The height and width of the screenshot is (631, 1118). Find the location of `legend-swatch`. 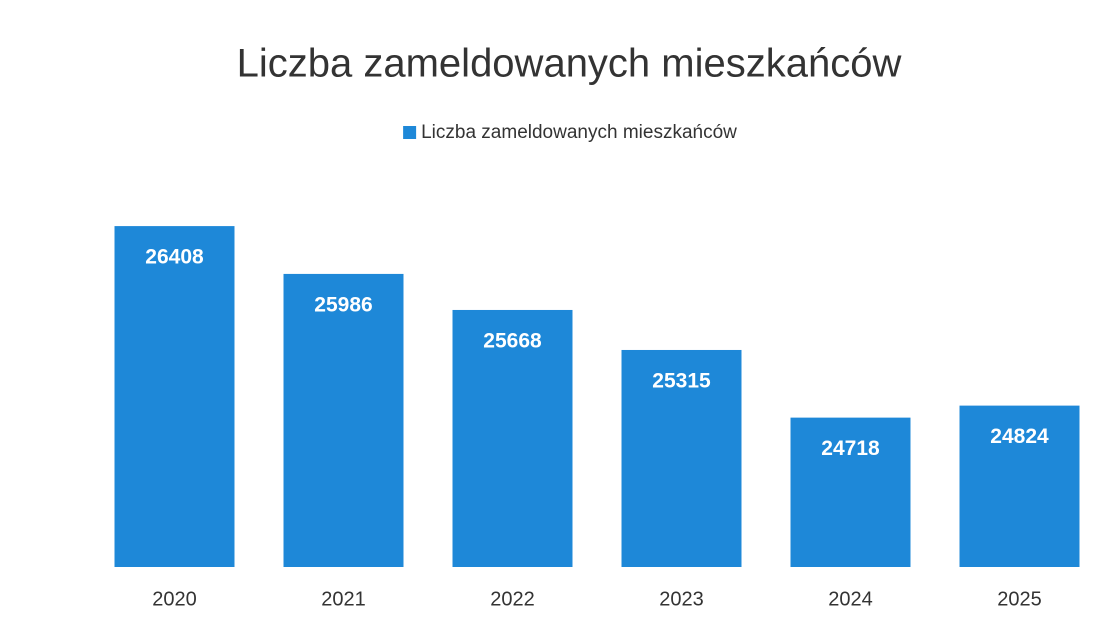

legend-swatch is located at coordinates (410, 132).